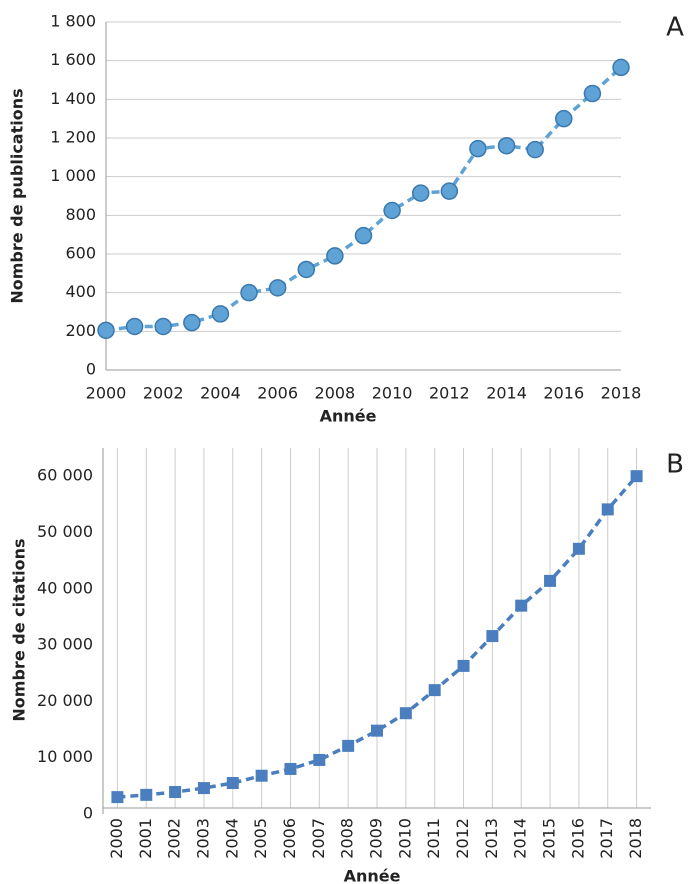 The height and width of the screenshot is (884, 689). What do you see at coordinates (260, 838) in the screenshot?
I see `x-tick-label: 2005` at bounding box center [260, 838].